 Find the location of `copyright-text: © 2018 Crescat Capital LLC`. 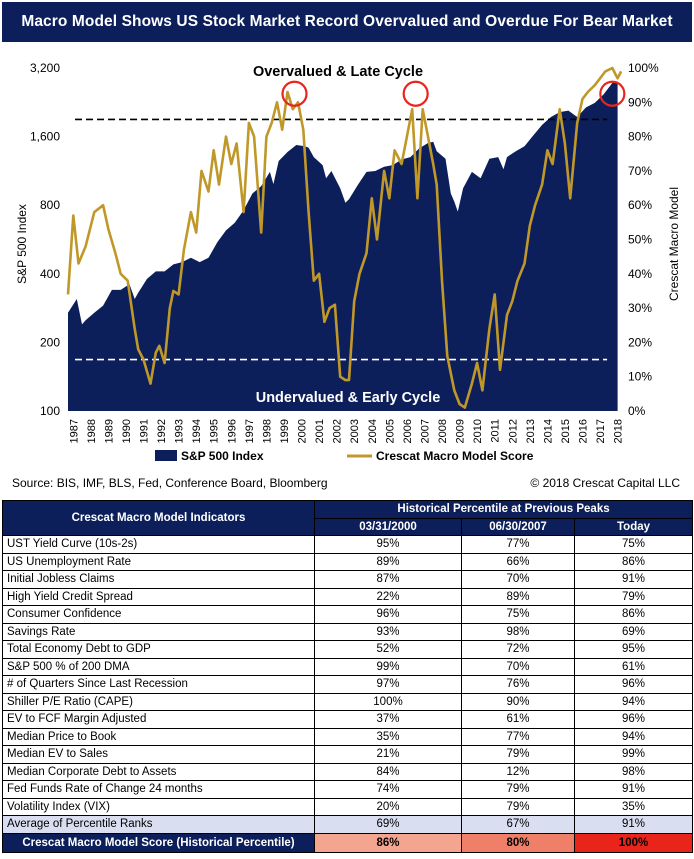

copyright-text: © 2018 Crescat Capital LLC is located at coordinates (605, 483).